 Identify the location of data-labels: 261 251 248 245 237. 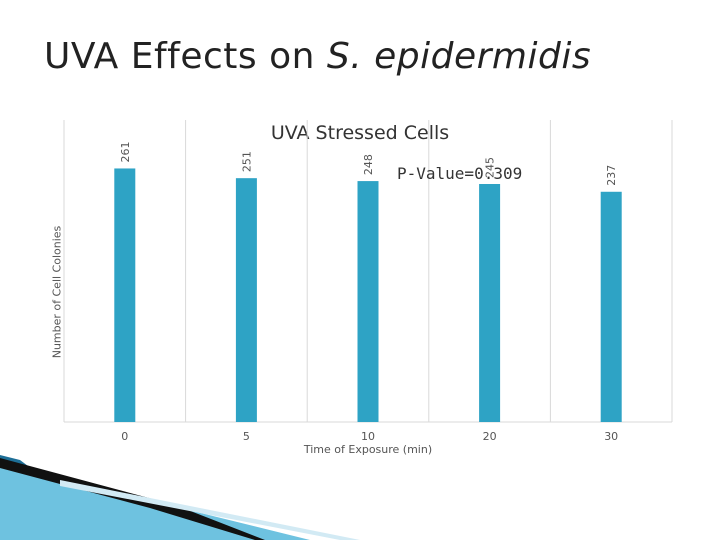
(368, 163).